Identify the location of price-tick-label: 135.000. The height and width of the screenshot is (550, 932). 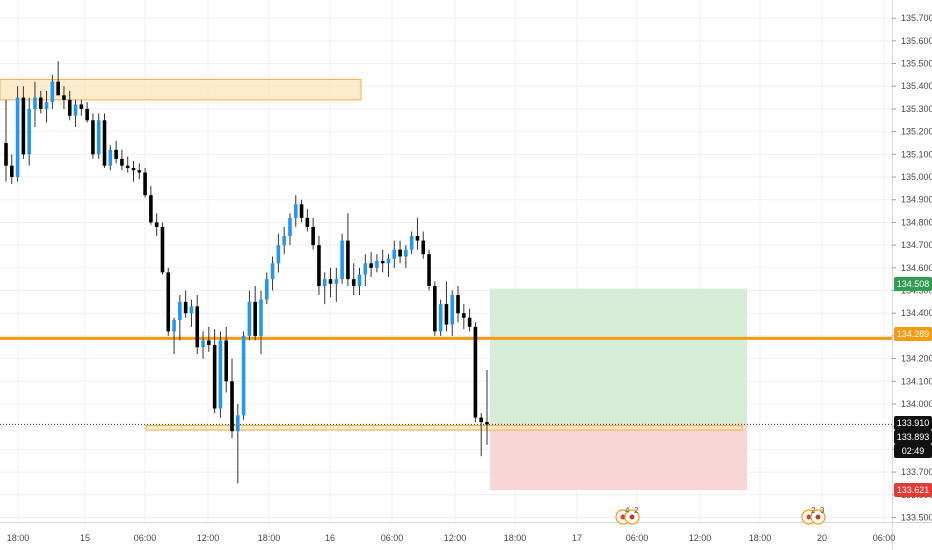
(916, 177).